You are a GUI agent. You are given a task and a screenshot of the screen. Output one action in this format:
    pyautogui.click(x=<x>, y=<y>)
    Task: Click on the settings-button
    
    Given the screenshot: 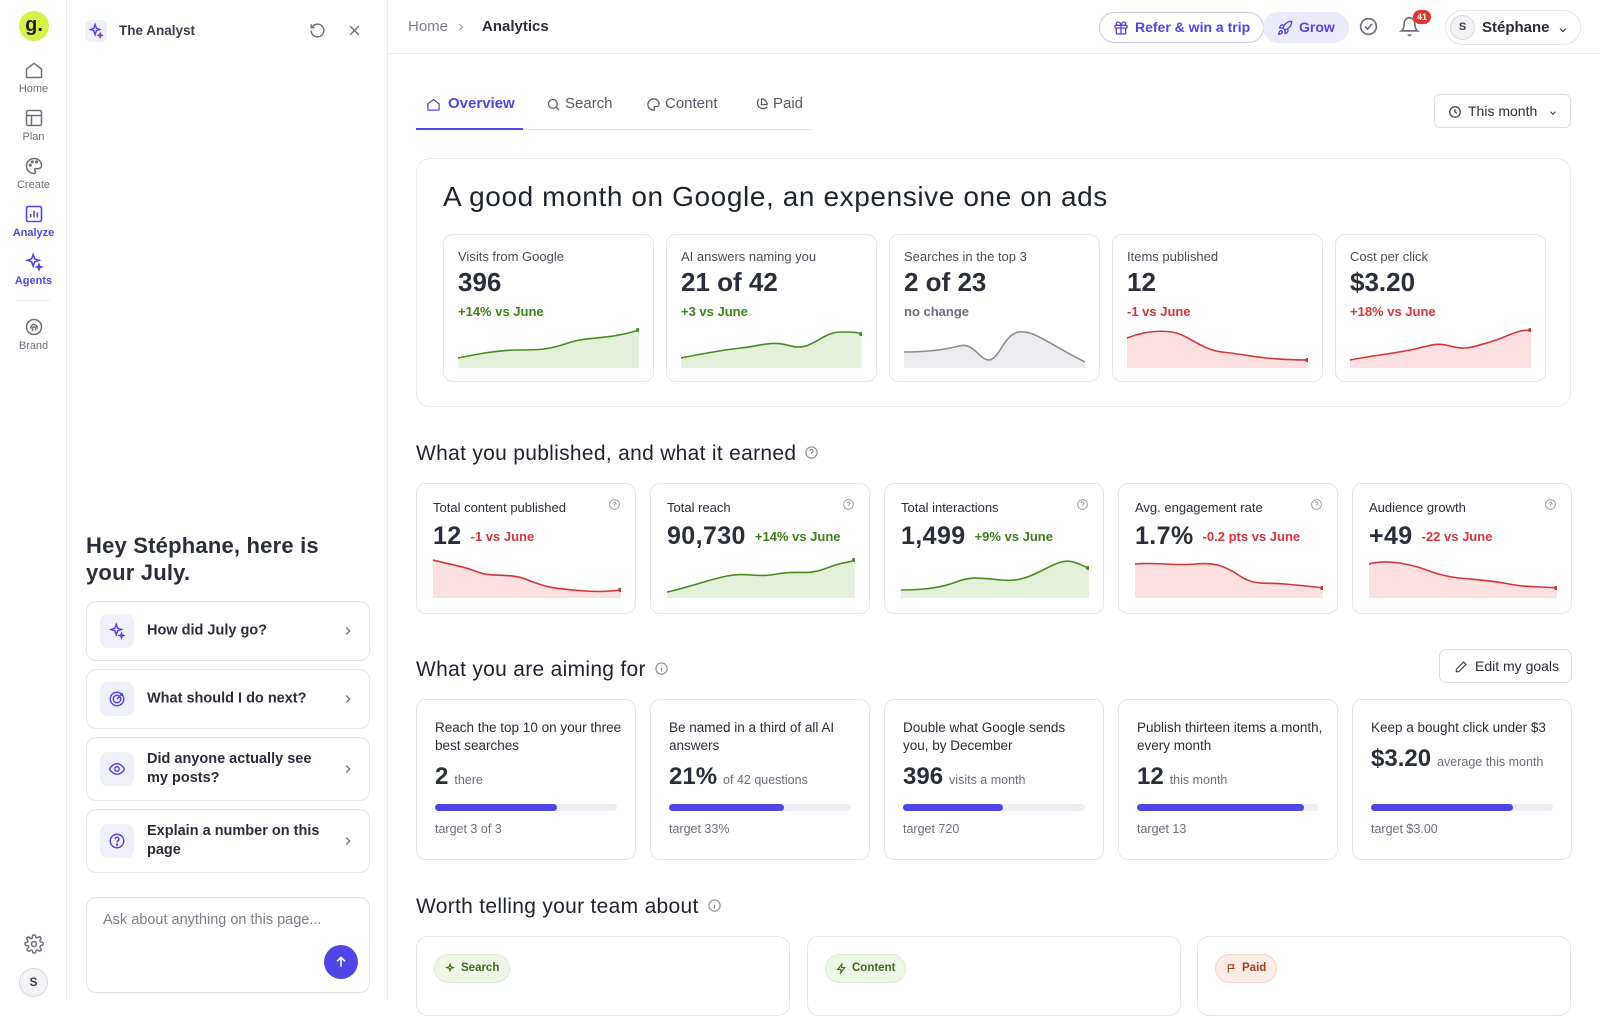 What is the action you would take?
    pyautogui.click(x=33, y=944)
    